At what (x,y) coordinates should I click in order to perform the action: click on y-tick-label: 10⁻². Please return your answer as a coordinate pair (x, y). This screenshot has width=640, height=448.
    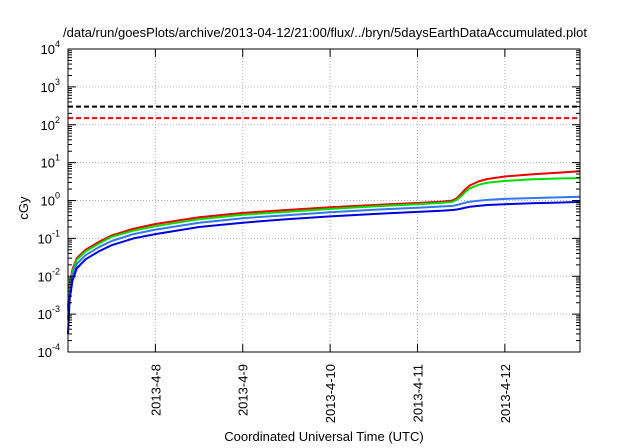
    Looking at the image, I should click on (49, 275).